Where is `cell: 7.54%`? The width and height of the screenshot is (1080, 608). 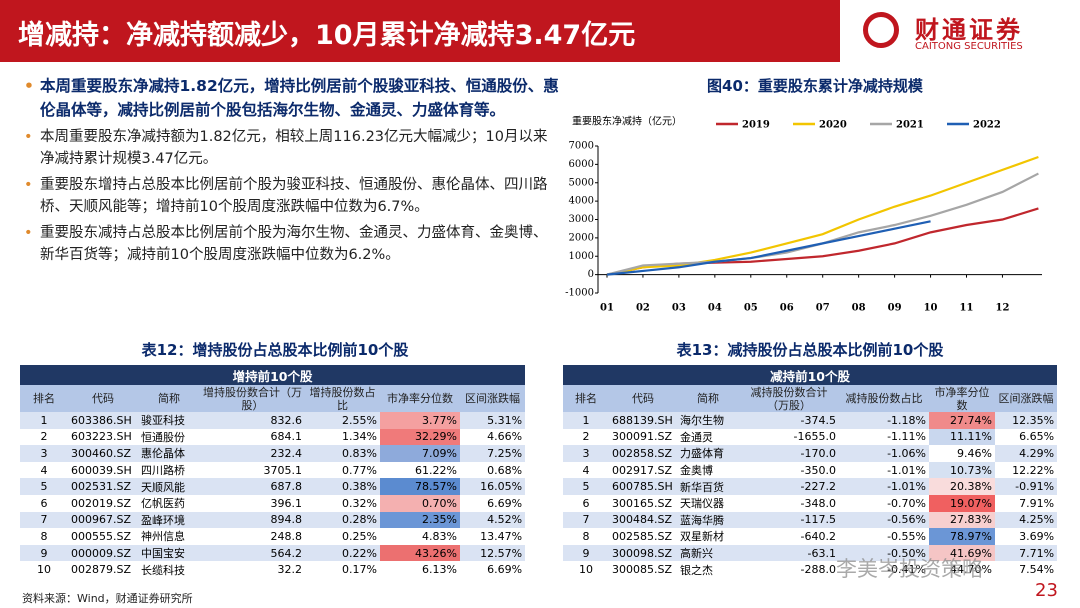
cell: 7.54% is located at coordinates (1037, 570).